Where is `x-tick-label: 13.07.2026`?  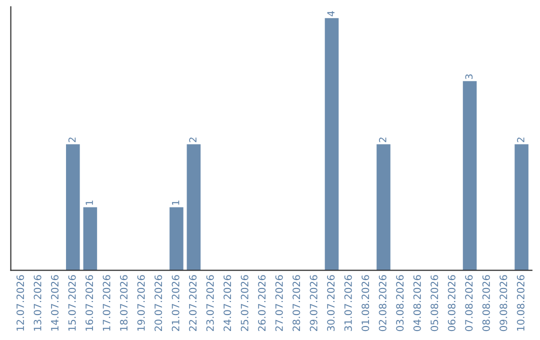
x-tick-label: 13.07.2026 is located at coordinates (38, 303).